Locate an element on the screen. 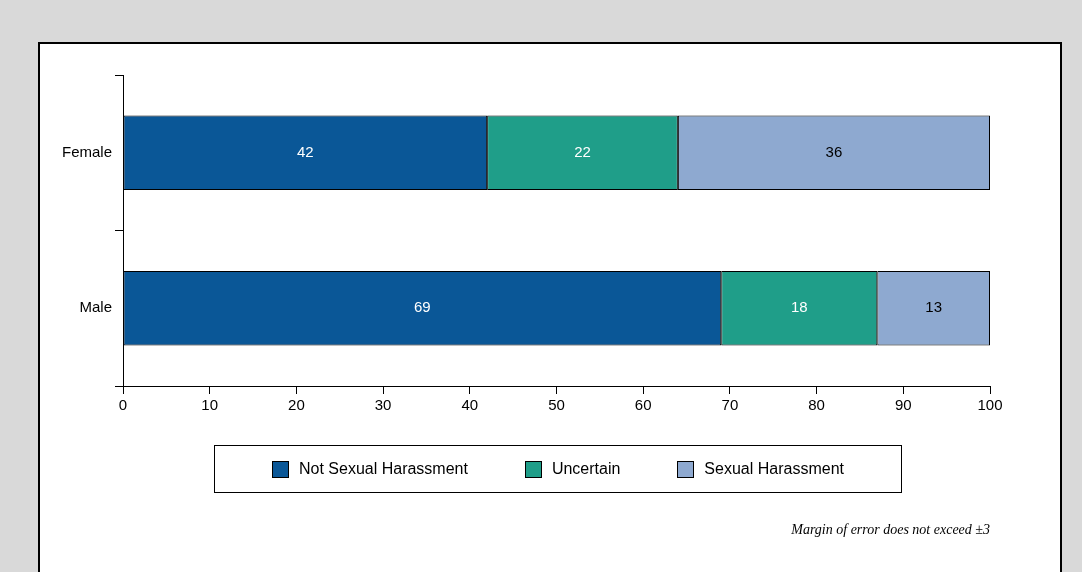 The height and width of the screenshot is (572, 1082). x-tick-label: 10 is located at coordinates (210, 405).